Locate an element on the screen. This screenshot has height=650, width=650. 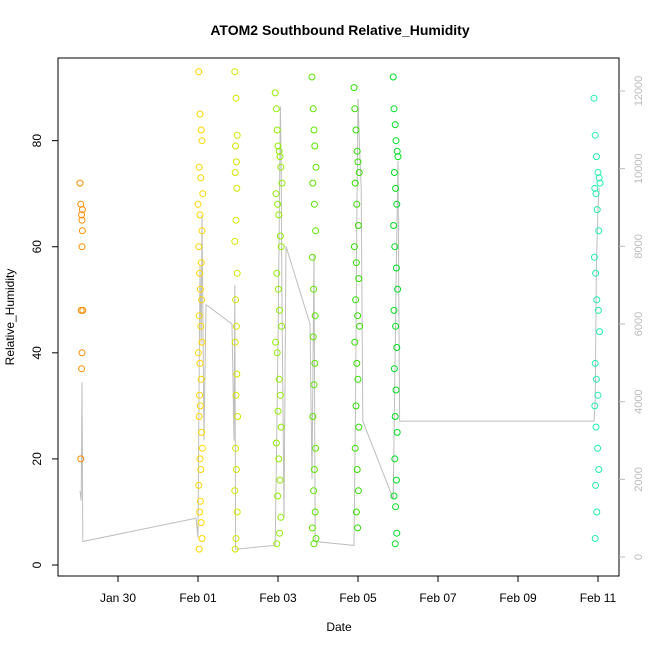
y-tick-label: 80 is located at coordinates (37, 141).